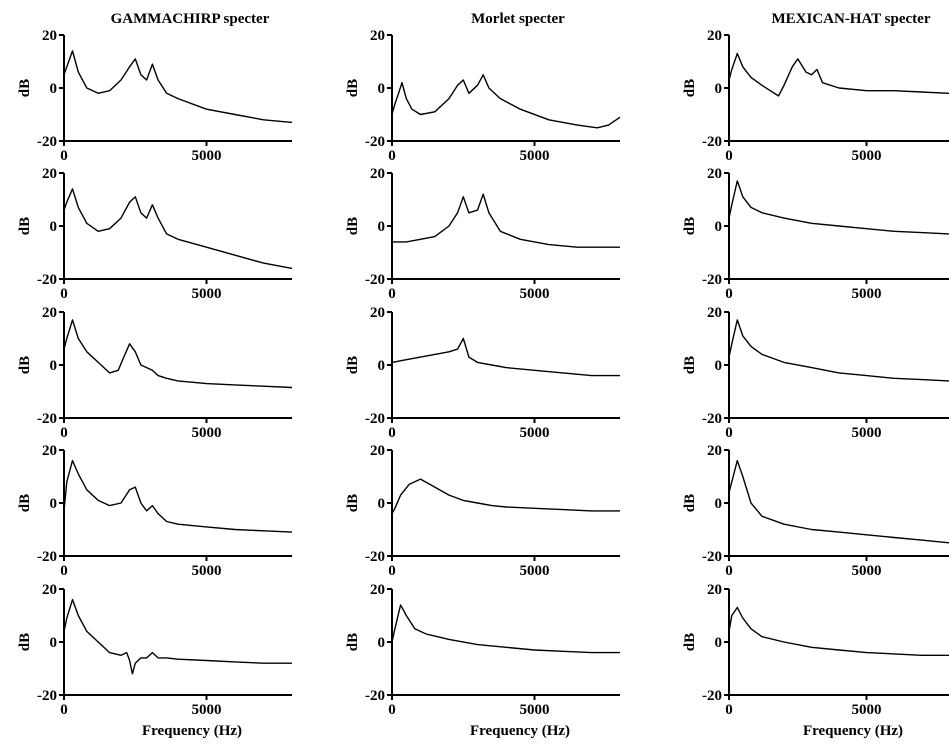 Image resolution: width=949 pixels, height=754 pixels. Describe the element at coordinates (518, 19) in the screenshot. I see `column-title-2: Morlet specter` at that location.